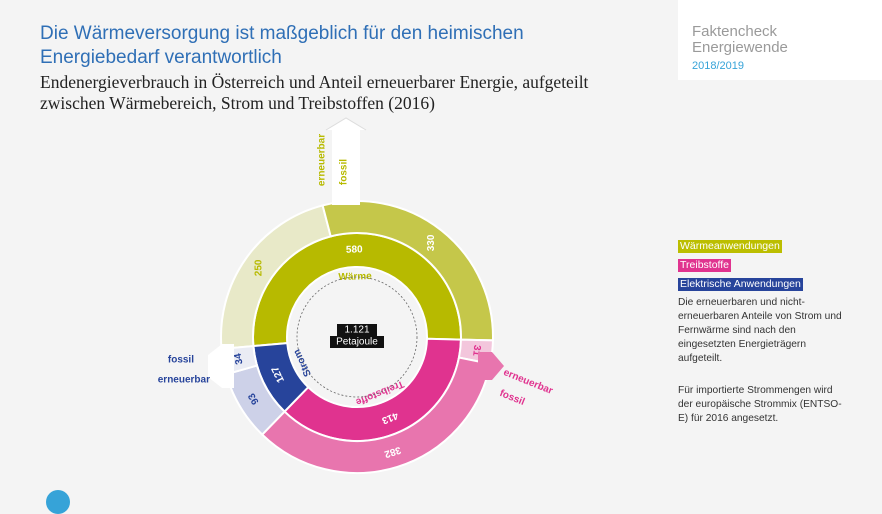 Image resolution: width=882 pixels, height=514 pixels. What do you see at coordinates (181, 360) in the screenshot?
I see `callout-left-fossil: fossil` at bounding box center [181, 360].